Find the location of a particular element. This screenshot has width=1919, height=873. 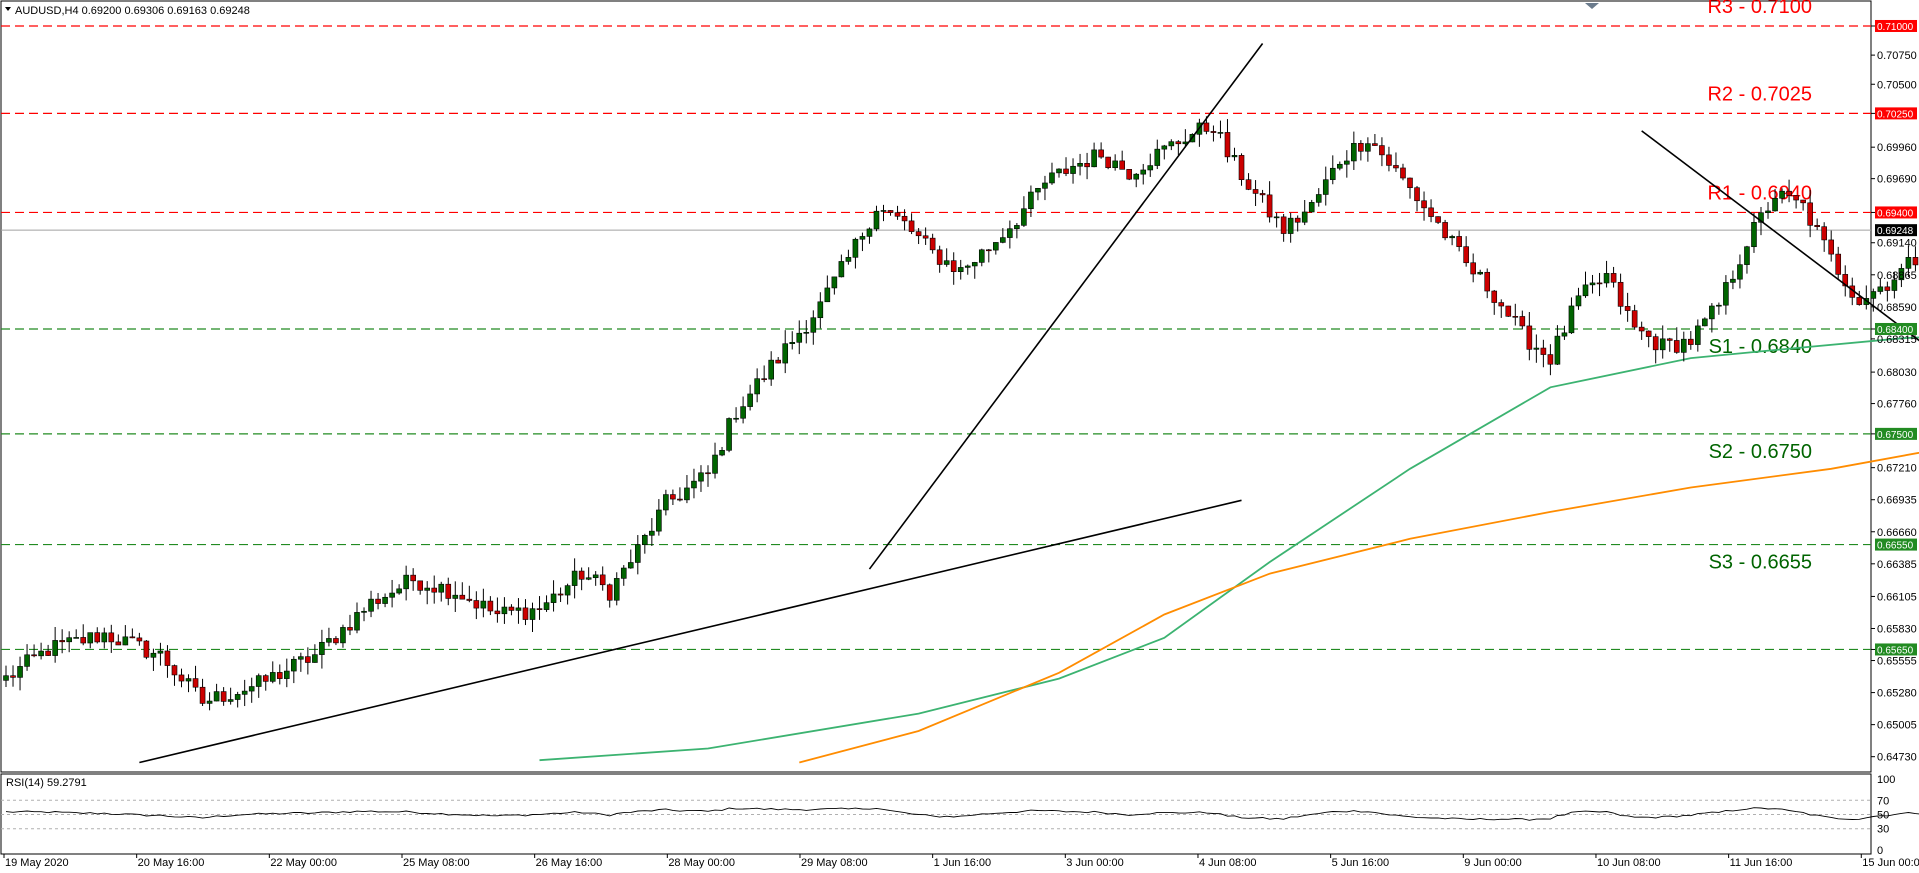

price-tick-label: 0.68315 is located at coordinates (1897, 340).